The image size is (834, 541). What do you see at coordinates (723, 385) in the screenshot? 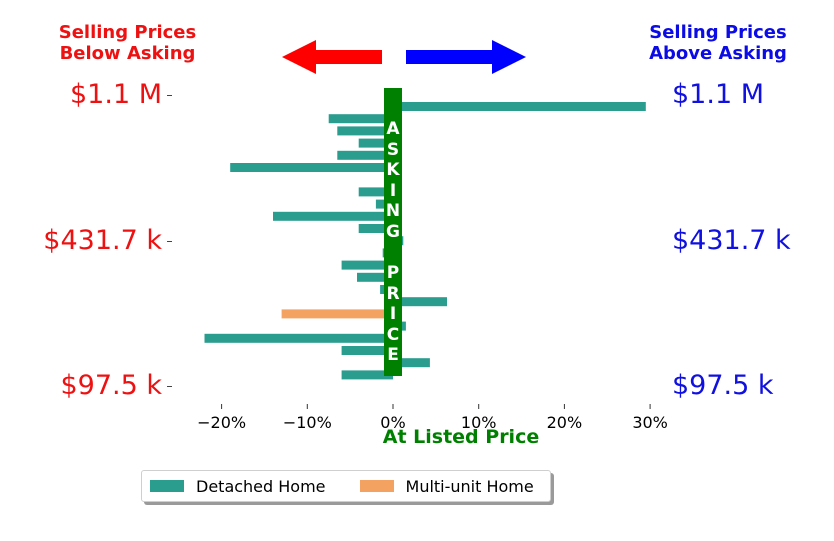
I see `price-label-bottom-right: $97.5 k` at bounding box center [723, 385].